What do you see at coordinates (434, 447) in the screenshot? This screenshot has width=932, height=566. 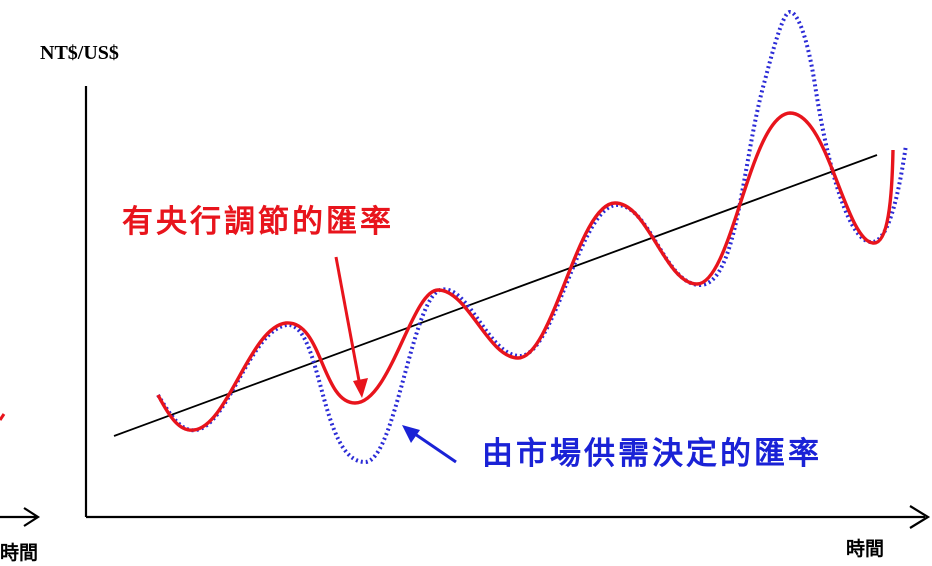 I see `market-arrow-shaft` at bounding box center [434, 447].